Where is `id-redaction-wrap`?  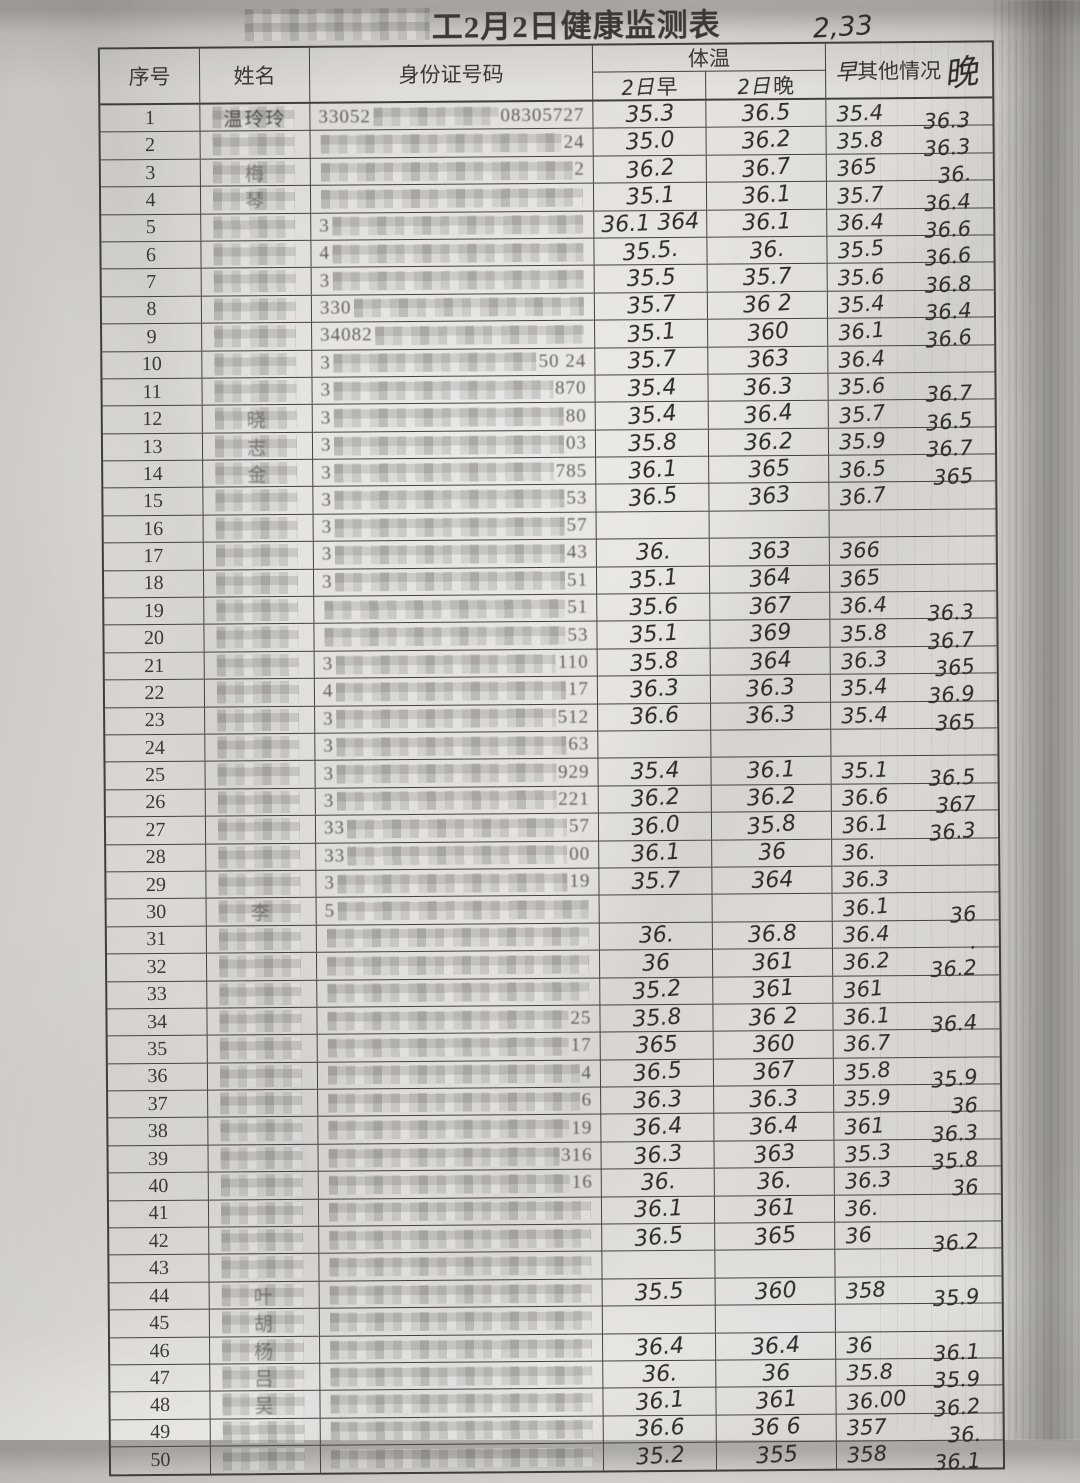 id-redaction-wrap is located at coordinates (460, 1266).